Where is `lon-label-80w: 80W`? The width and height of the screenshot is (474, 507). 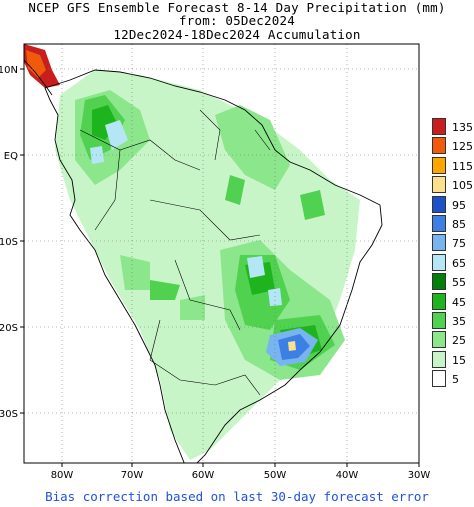
lon-label-80w: 80W is located at coordinates (62, 475).